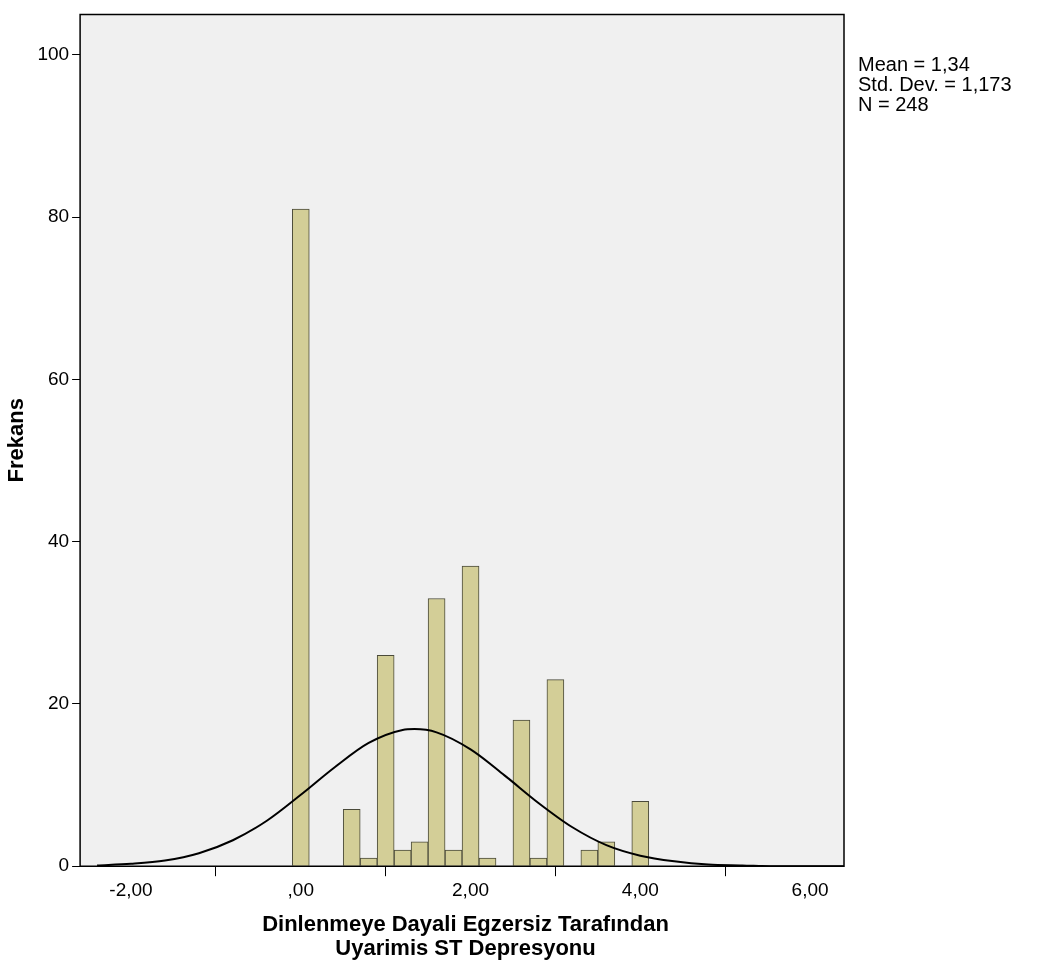  Describe the element at coordinates (131, 889) in the screenshot. I see `x-tick-label: -2,00` at that location.